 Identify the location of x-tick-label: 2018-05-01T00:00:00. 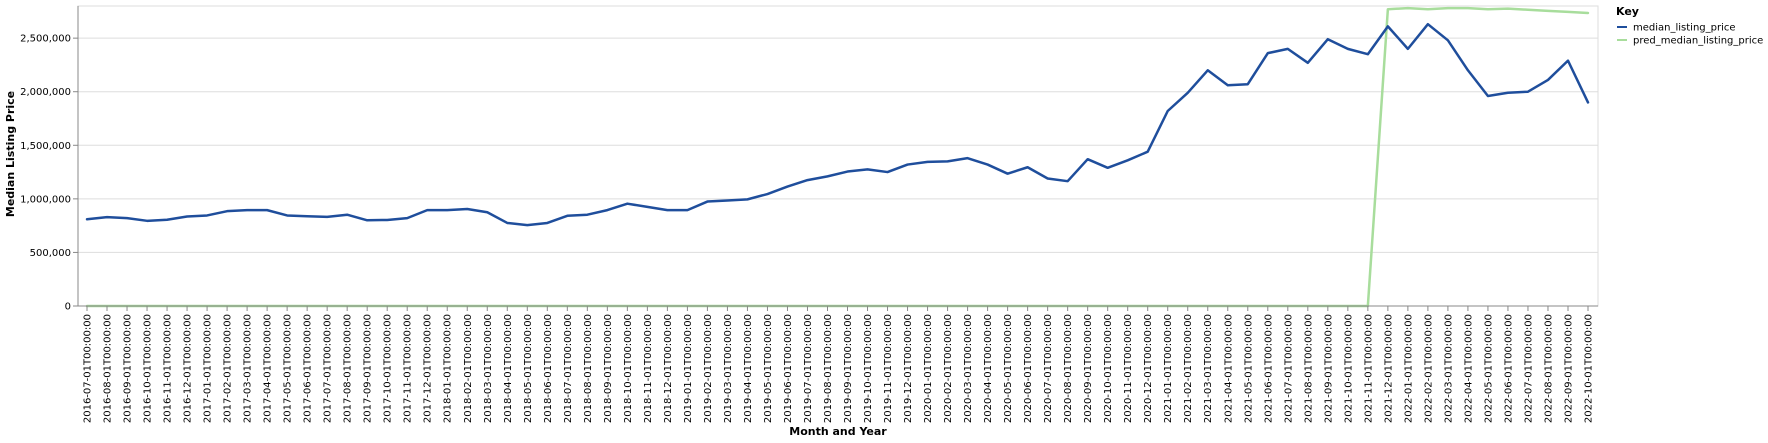
(528, 368).